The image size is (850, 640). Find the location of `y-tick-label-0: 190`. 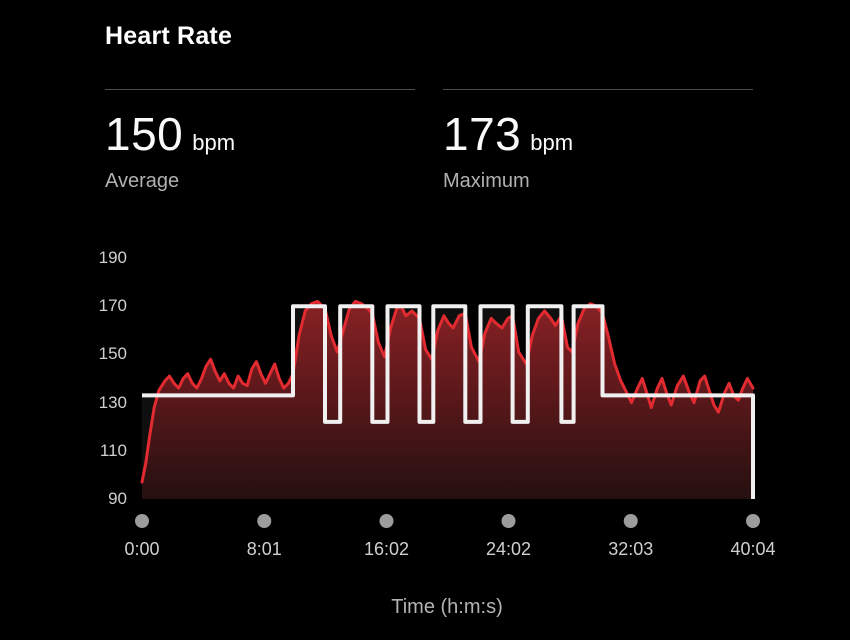

y-tick-label-0: 190 is located at coordinates (112, 257).